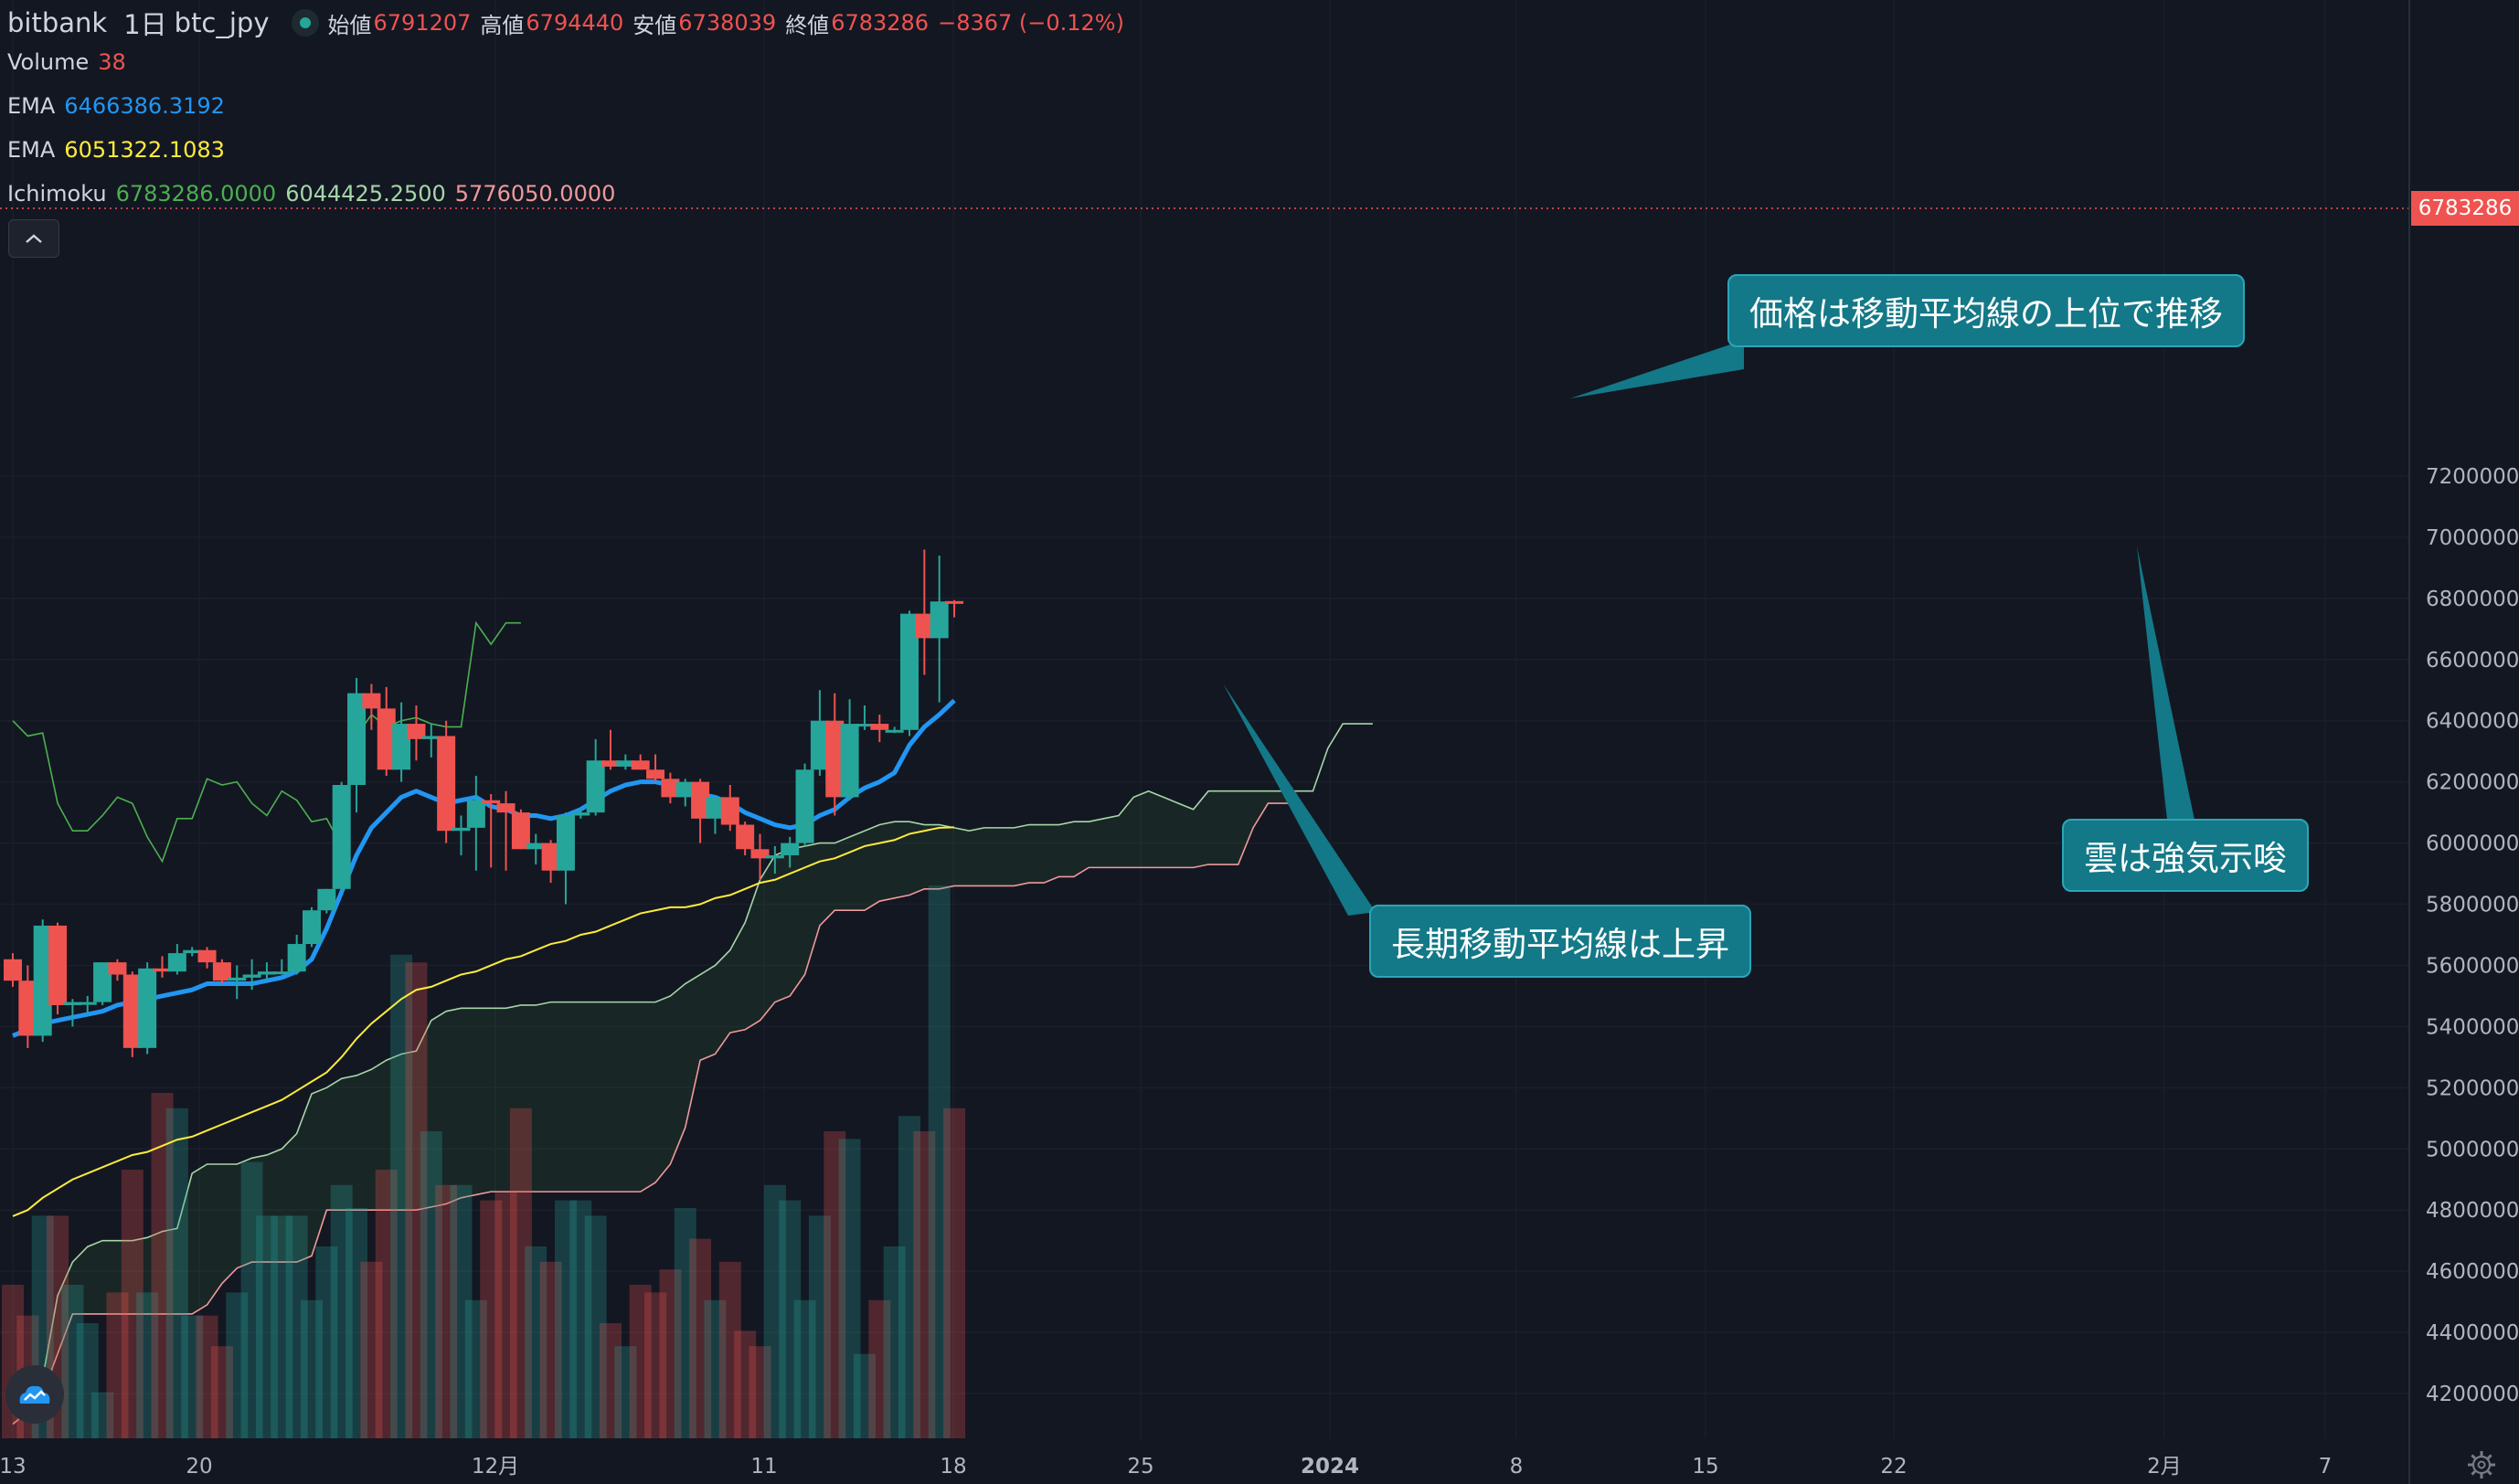 The width and height of the screenshot is (2519, 1484). I want to click on change-value: −8367 (−0.12%), so click(1031, 23).